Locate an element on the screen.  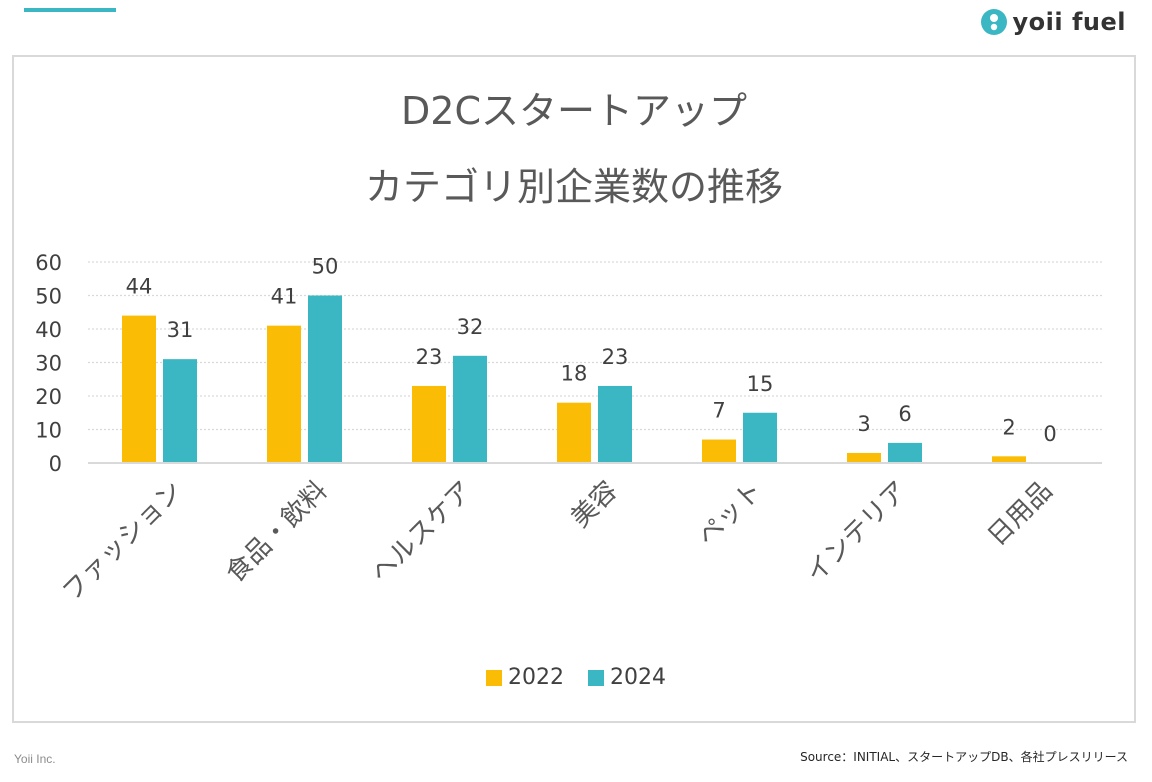
y-tick-40: 40 is located at coordinates (48, 330).